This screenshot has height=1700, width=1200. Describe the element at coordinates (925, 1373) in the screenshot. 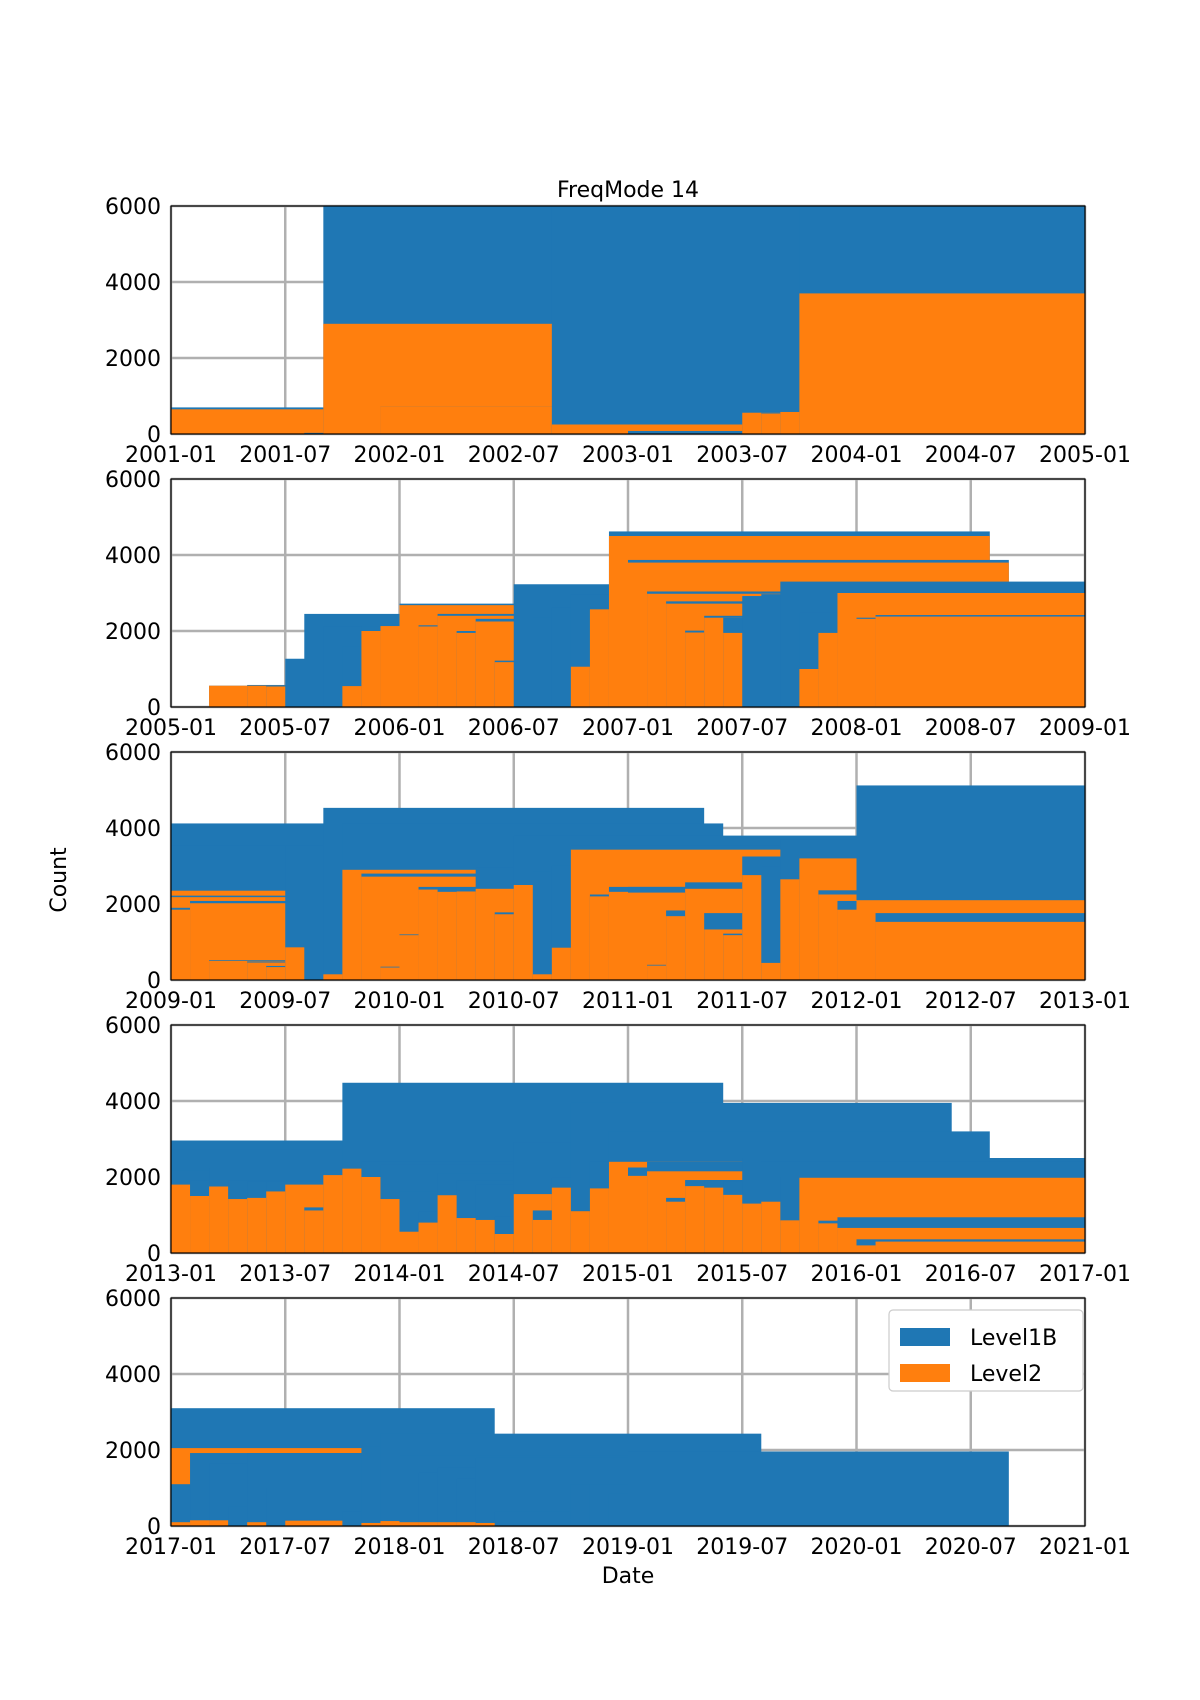

I see `legend-swatch-level2` at that location.